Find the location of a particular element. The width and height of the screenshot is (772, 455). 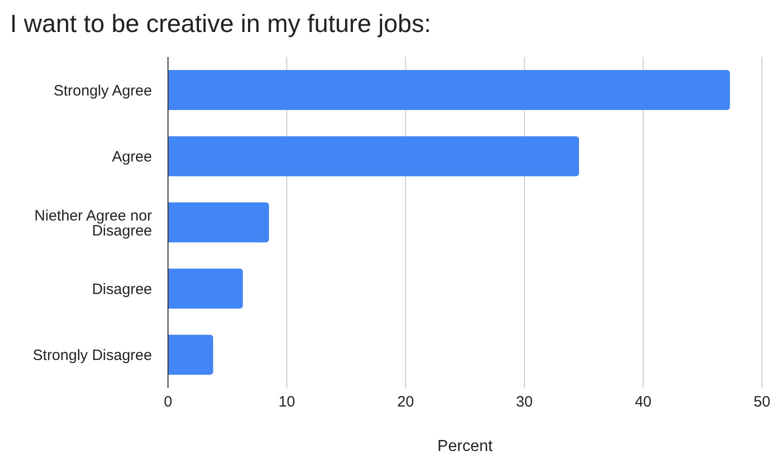

x-axis-title: Percent is located at coordinates (465, 446).